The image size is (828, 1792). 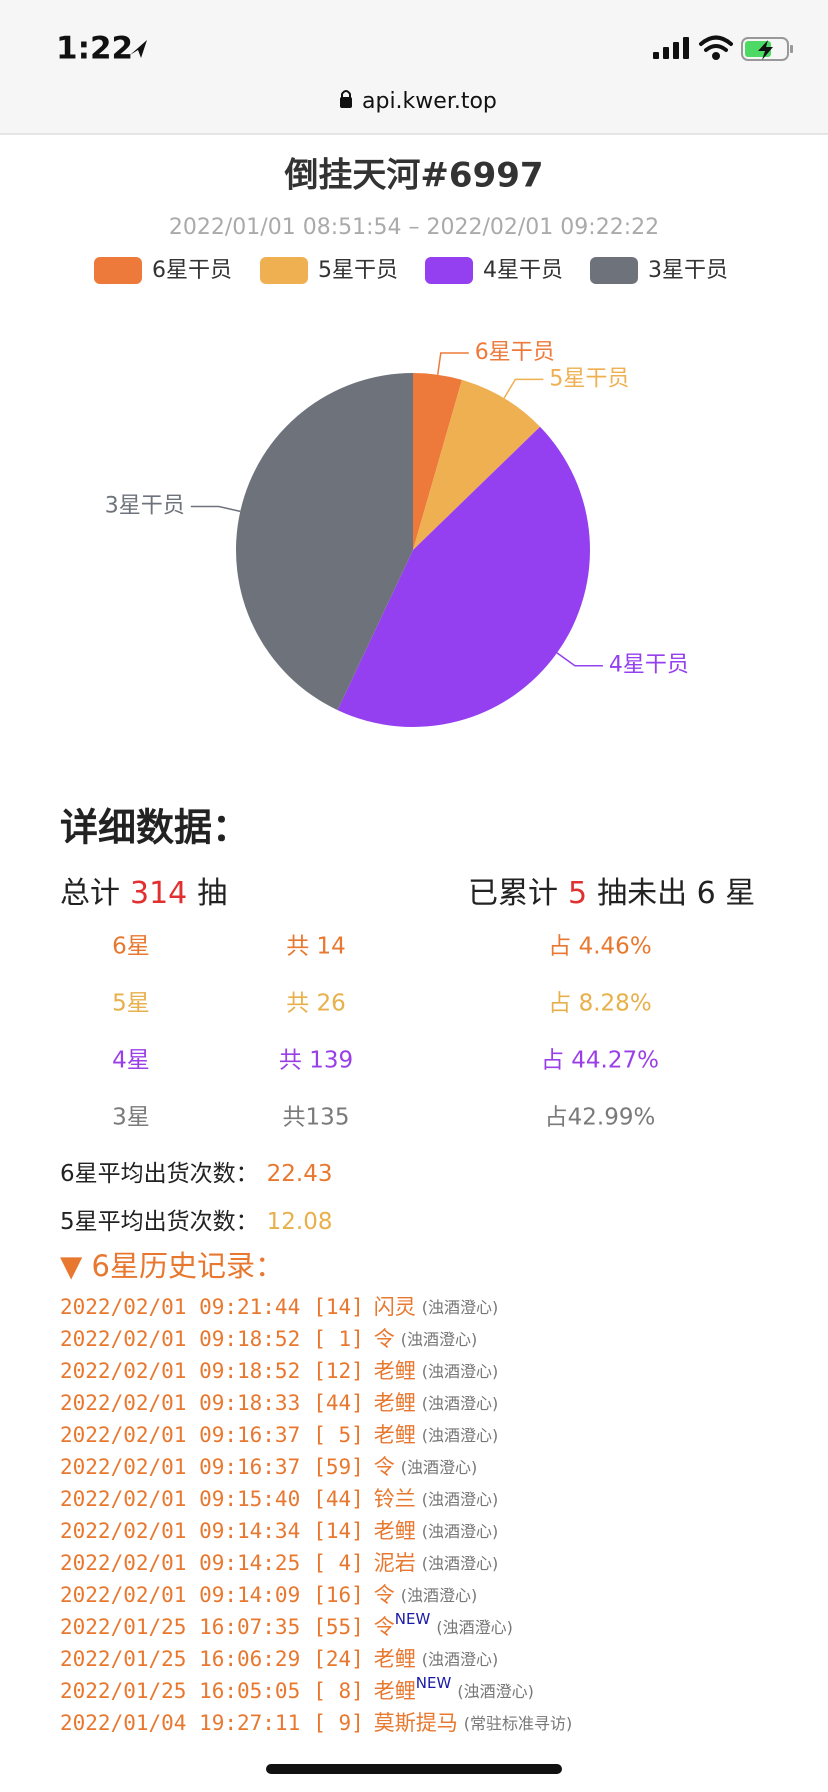 I want to click on history-pull: [14], so click(x=338, y=1531).